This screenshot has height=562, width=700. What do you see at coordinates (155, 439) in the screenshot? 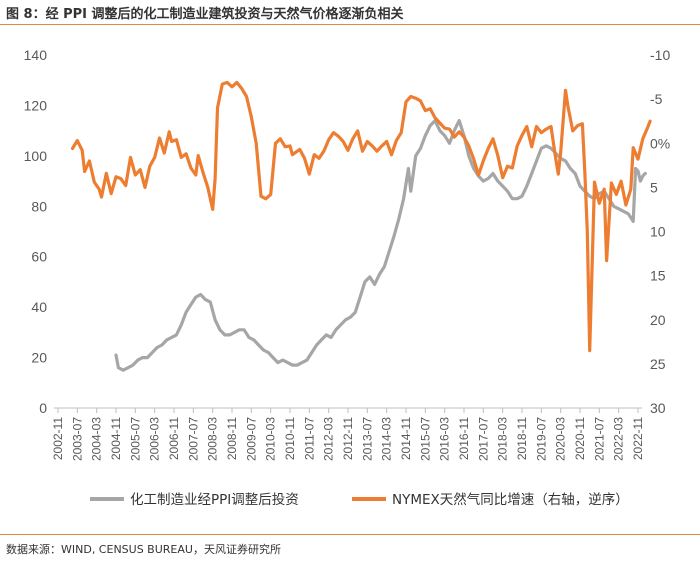
I see `x-tick-label: 2006-03` at bounding box center [155, 439].